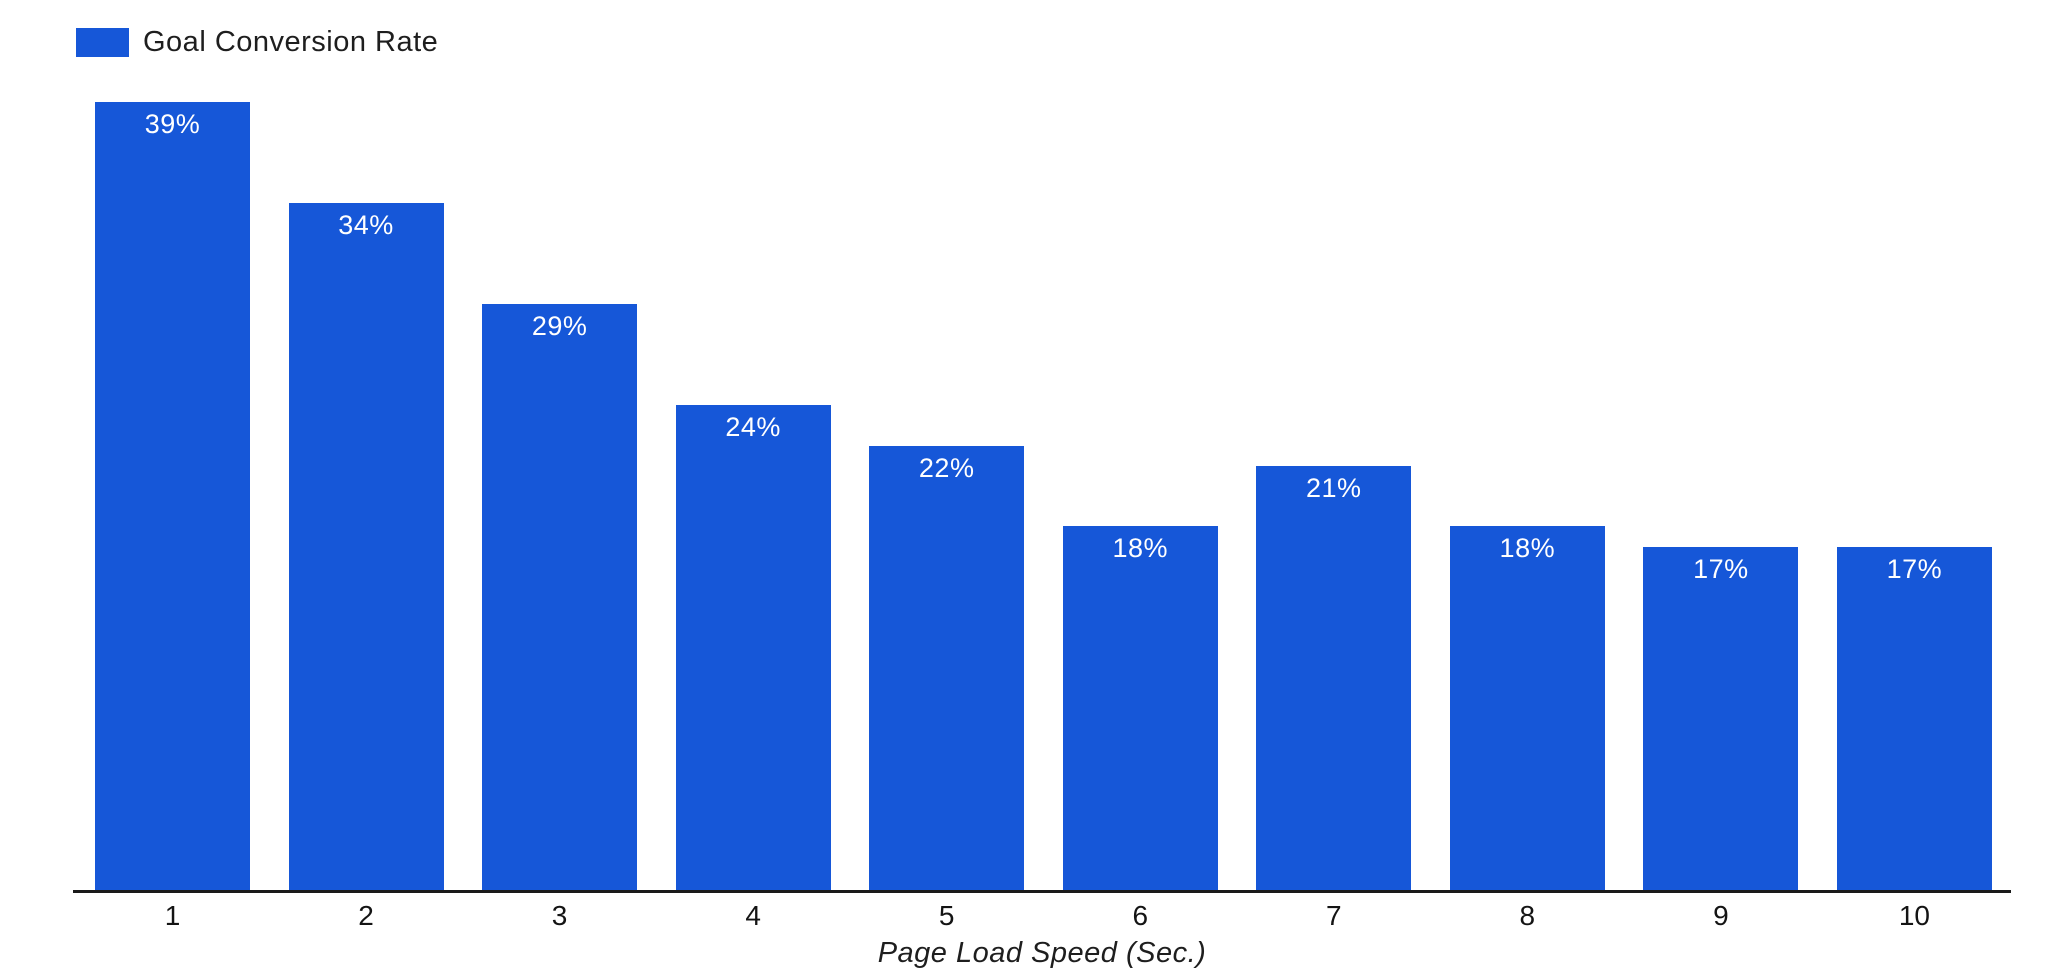 The image size is (2048, 968). I want to click on bar-9: 17%, so click(1721, 718).